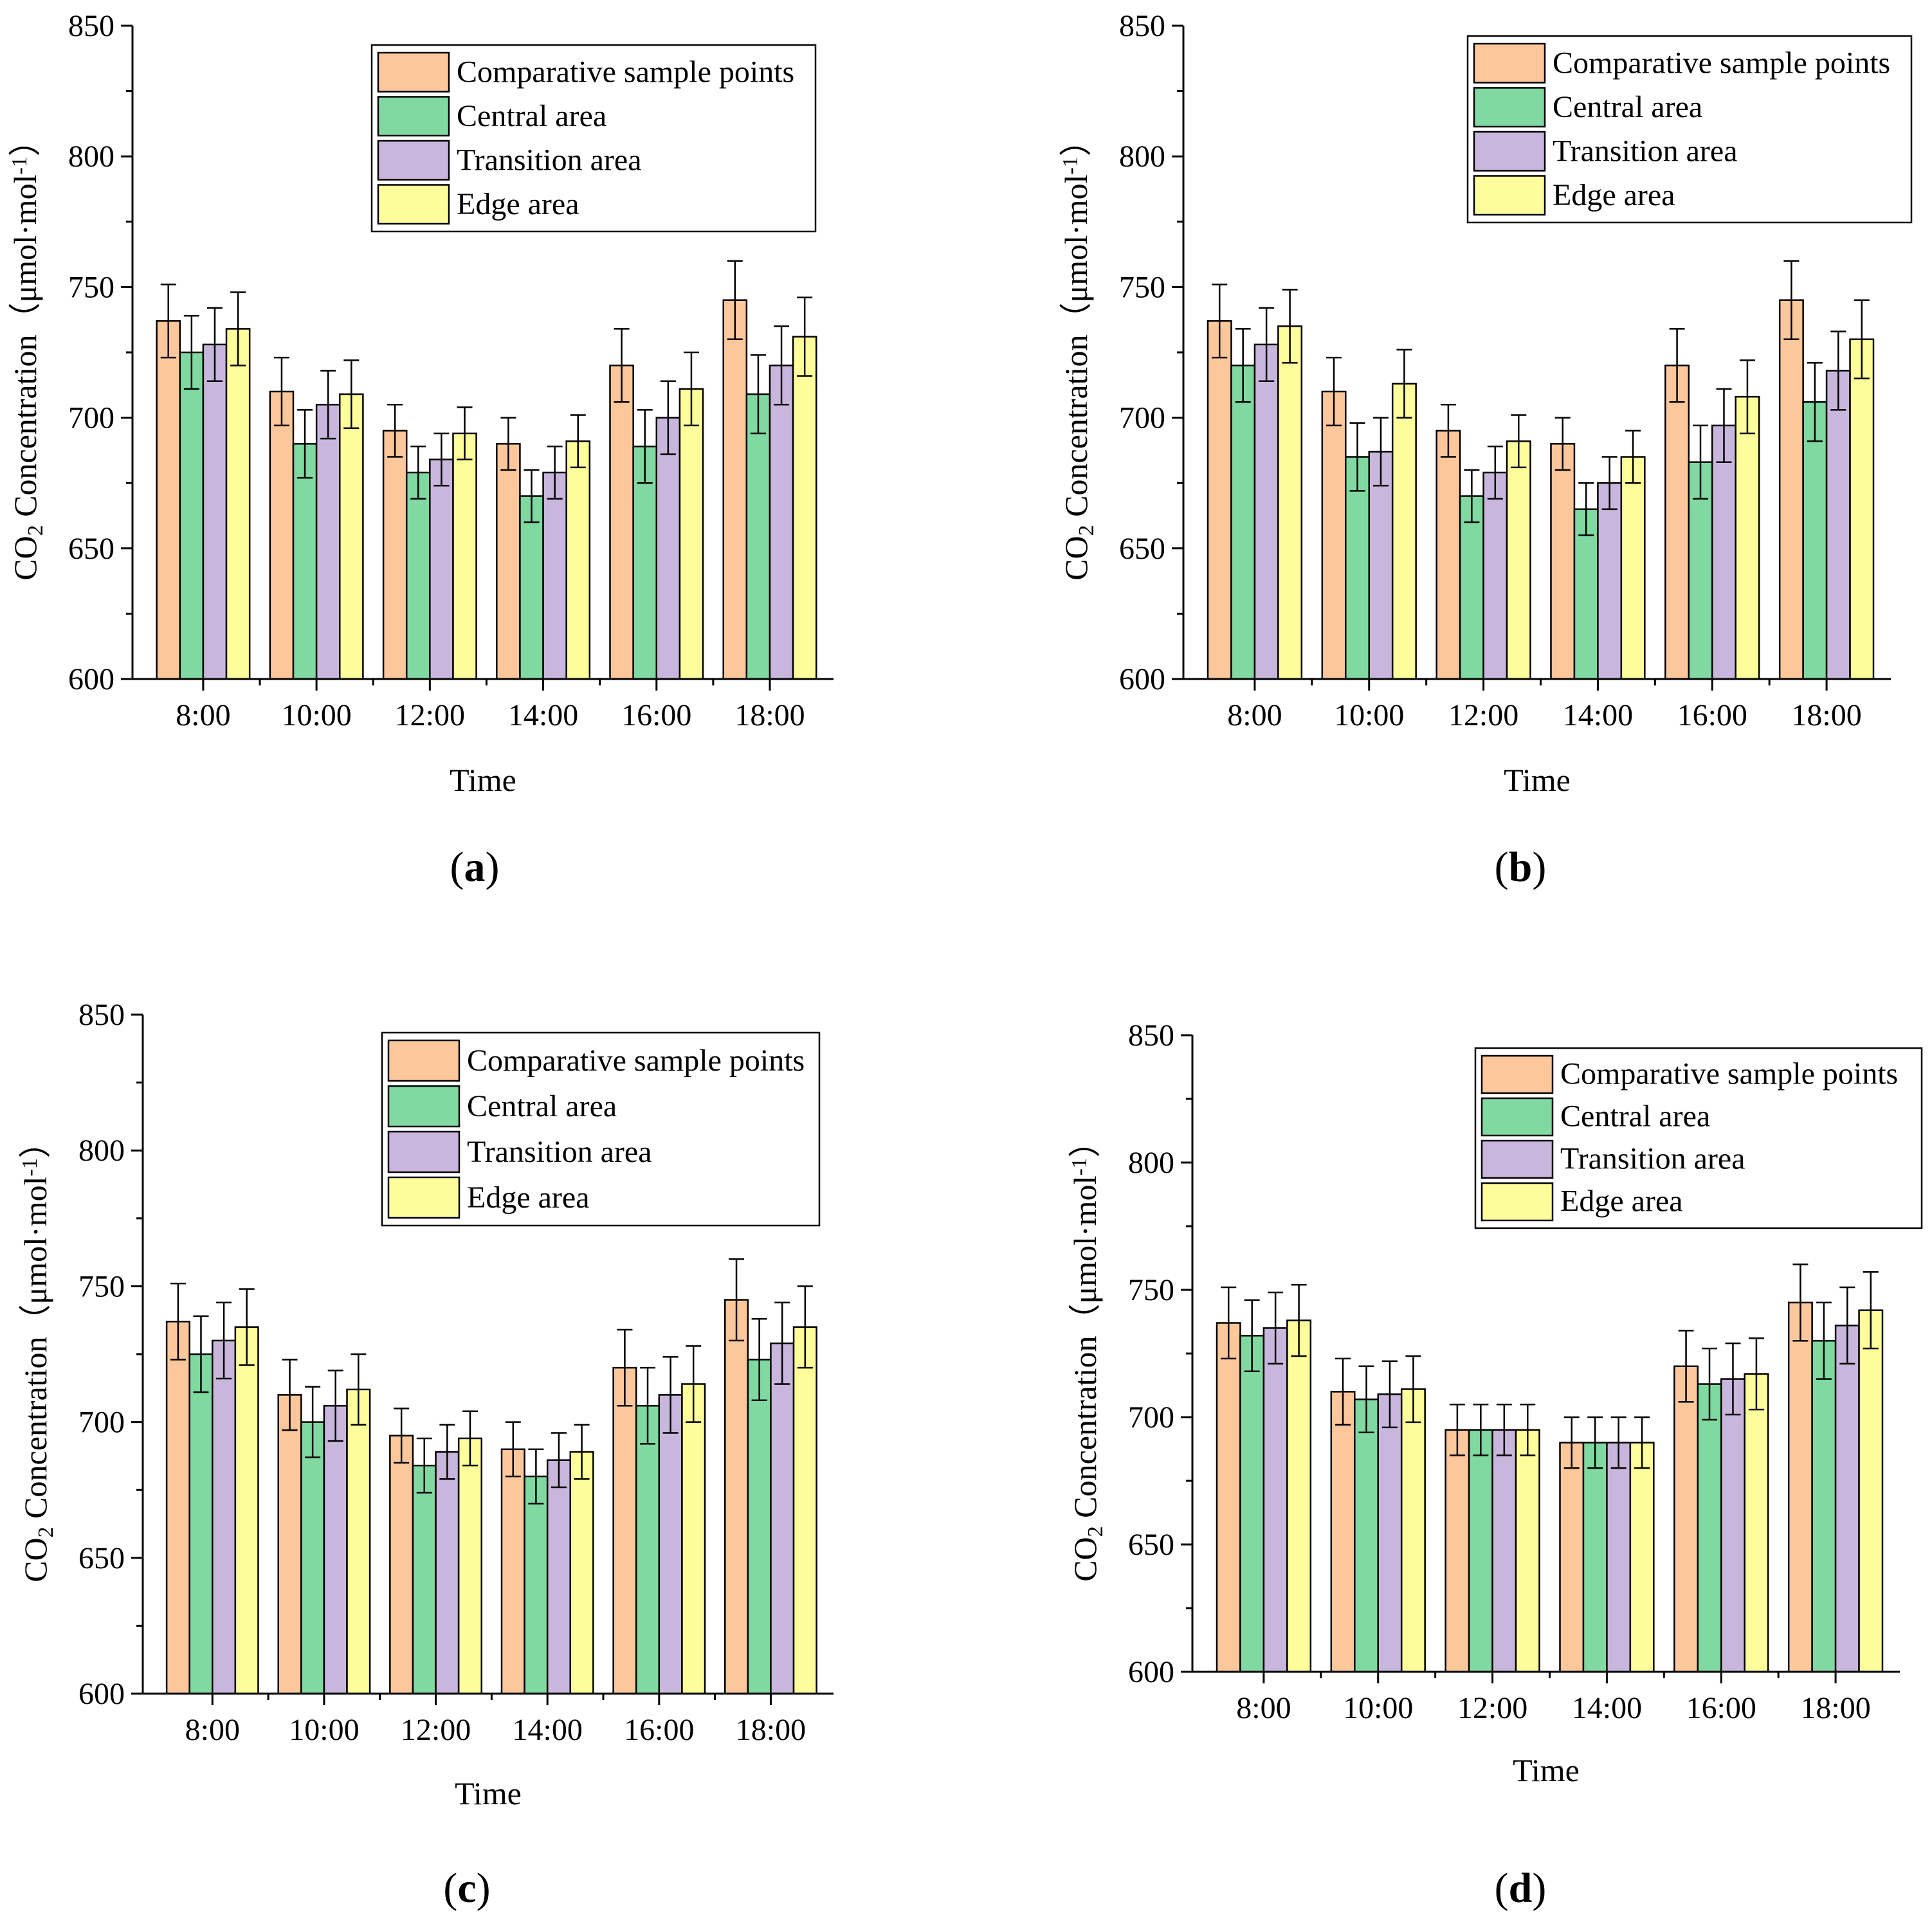 The image size is (1932, 1929). What do you see at coordinates (466, 1888) in the screenshot?
I see `panel-label-letter: c` at bounding box center [466, 1888].